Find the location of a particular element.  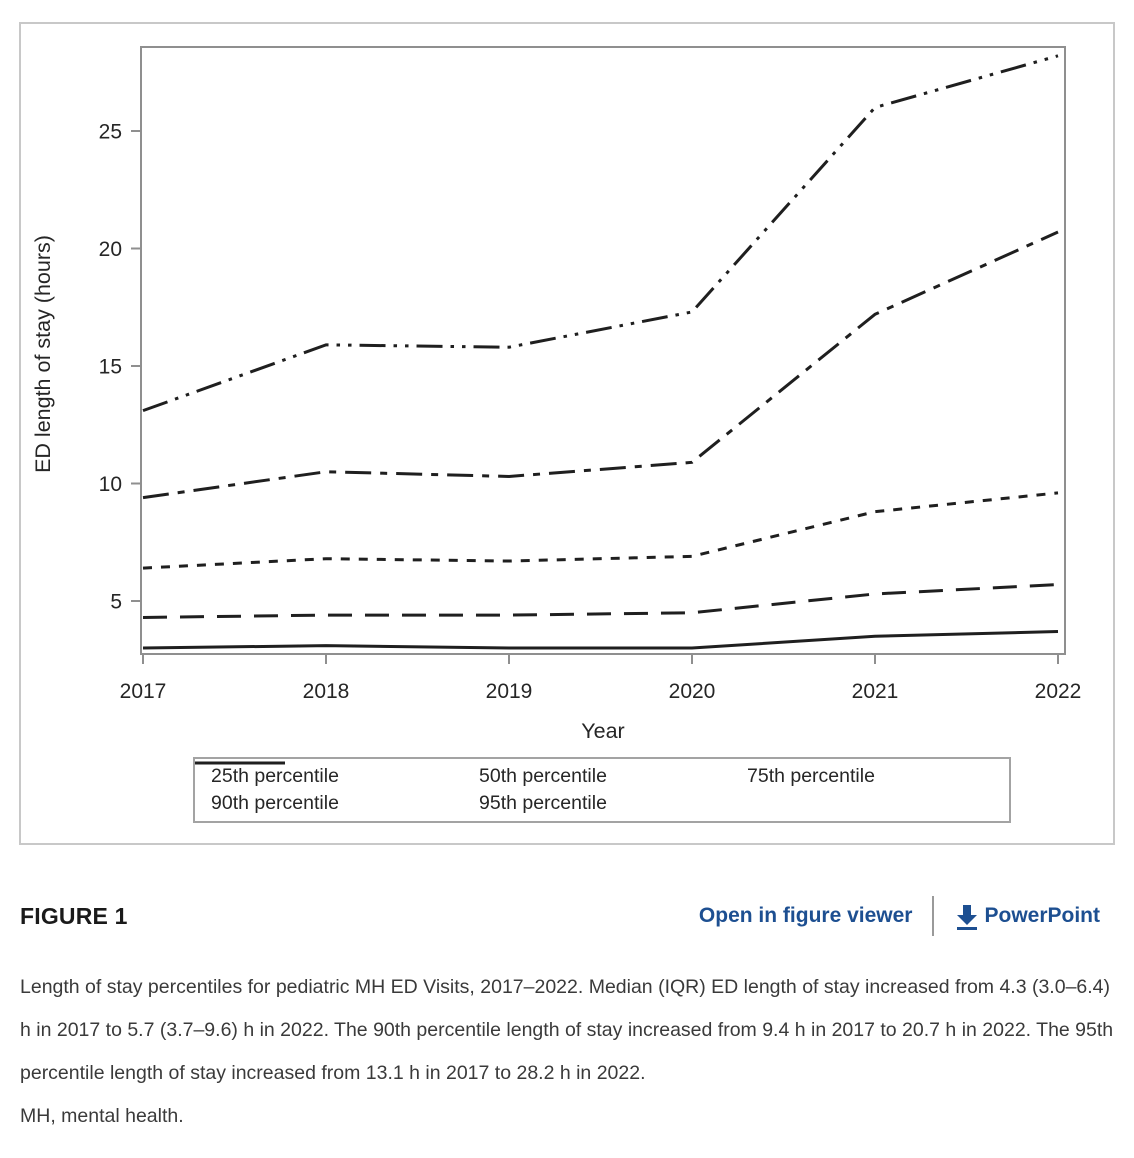

legend-item: 50th percentile is located at coordinates (471, 774).